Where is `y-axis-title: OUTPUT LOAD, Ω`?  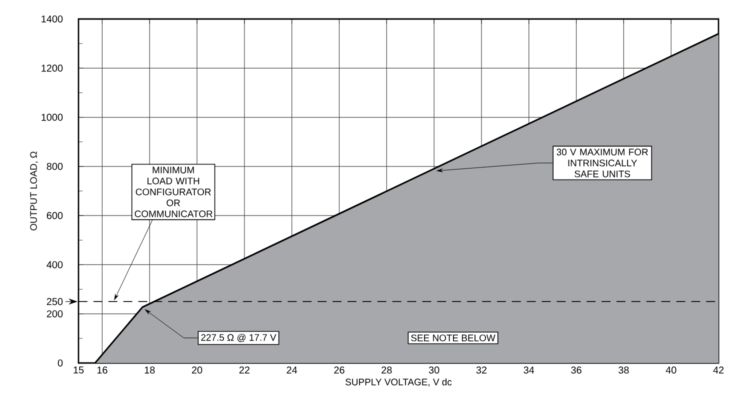
y-axis-title: OUTPUT LOAD, Ω is located at coordinates (34, 191).